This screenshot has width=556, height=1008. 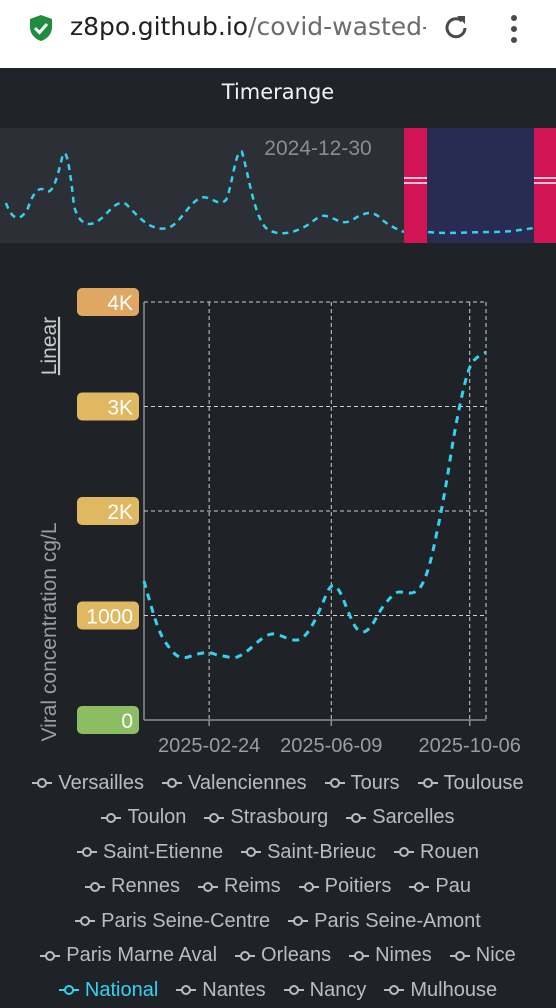 I want to click on legend-item-label: Toulouse, so click(x=483, y=782).